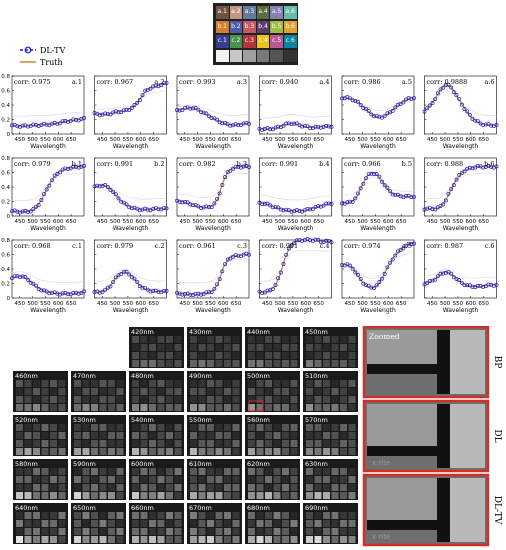 This screenshot has height=550, width=506. What do you see at coordinates (26, 420) in the screenshot?
I see `band-label: 520nm` at bounding box center [26, 420].